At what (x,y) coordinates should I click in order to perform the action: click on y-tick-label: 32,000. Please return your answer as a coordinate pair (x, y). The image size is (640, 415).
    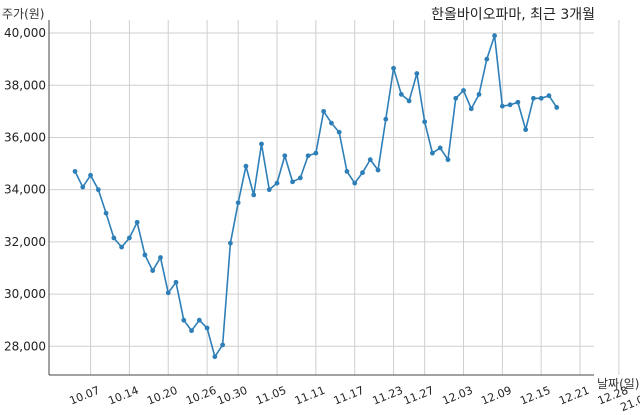
    Looking at the image, I should click on (25, 242).